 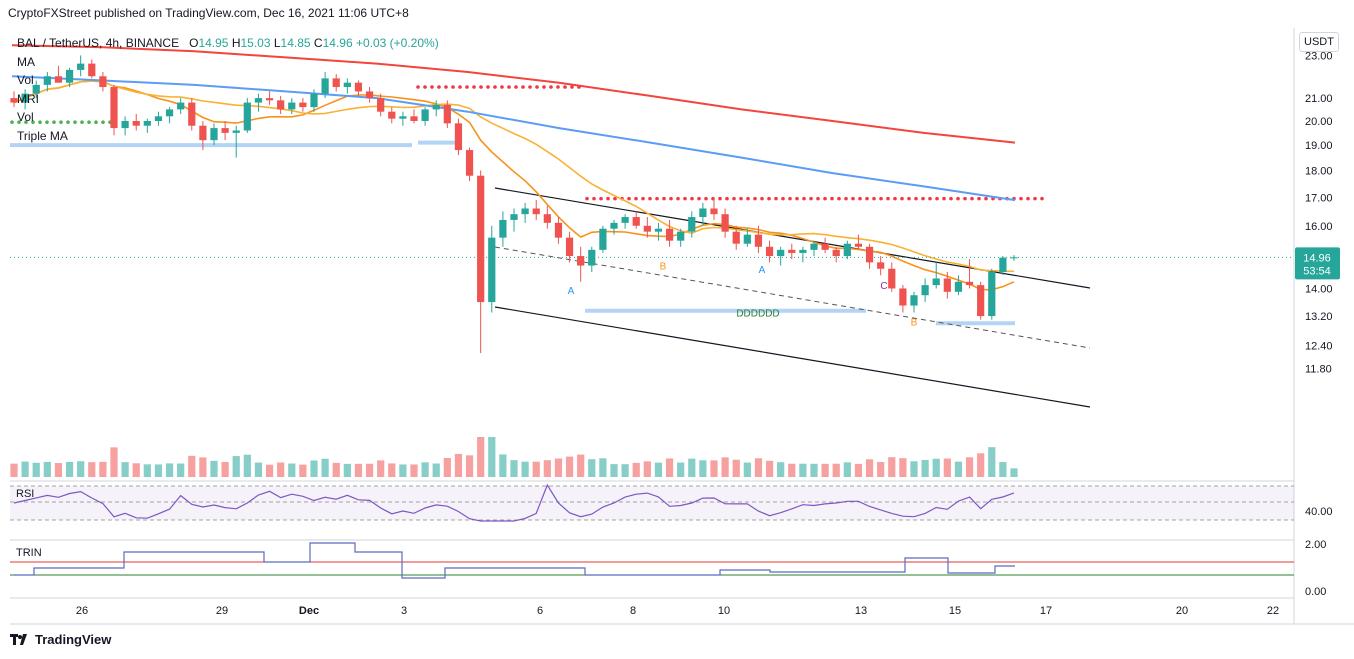 I want to click on indicator-triple-ma: Triple MA, so click(x=42, y=135).